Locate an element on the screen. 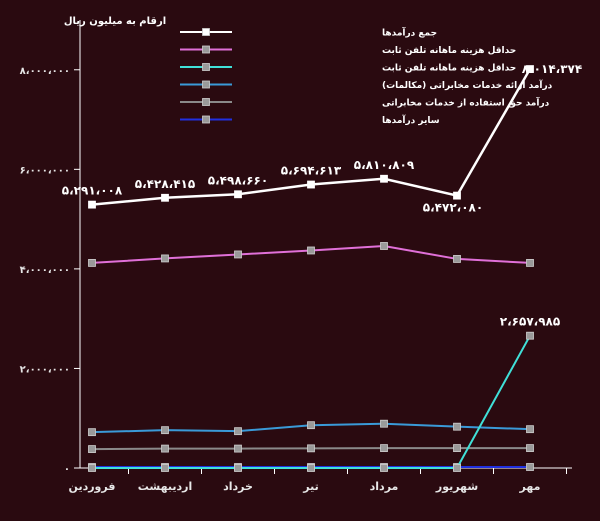 The width and height of the screenshot is (600, 521). y-tick-label: ۸،۰۰۰،۰۰۰ is located at coordinates (45, 71).